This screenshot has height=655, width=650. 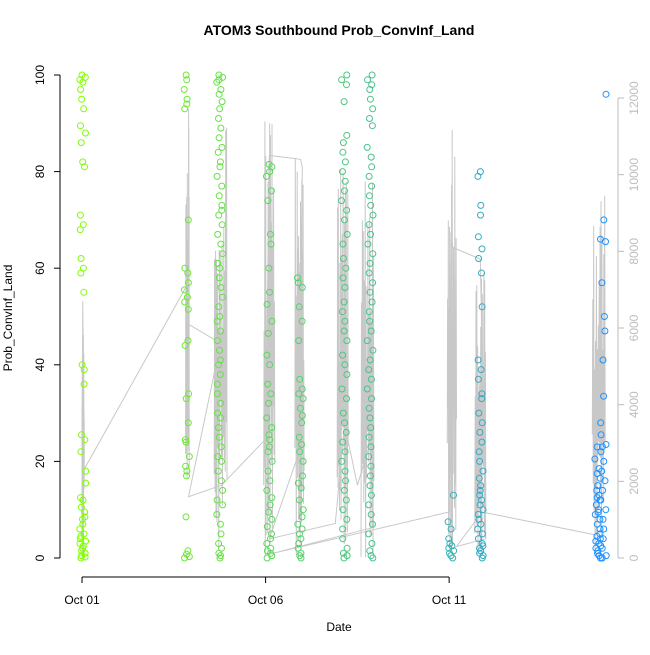 I want to click on y-tick-label: 80, so click(x=40, y=172).